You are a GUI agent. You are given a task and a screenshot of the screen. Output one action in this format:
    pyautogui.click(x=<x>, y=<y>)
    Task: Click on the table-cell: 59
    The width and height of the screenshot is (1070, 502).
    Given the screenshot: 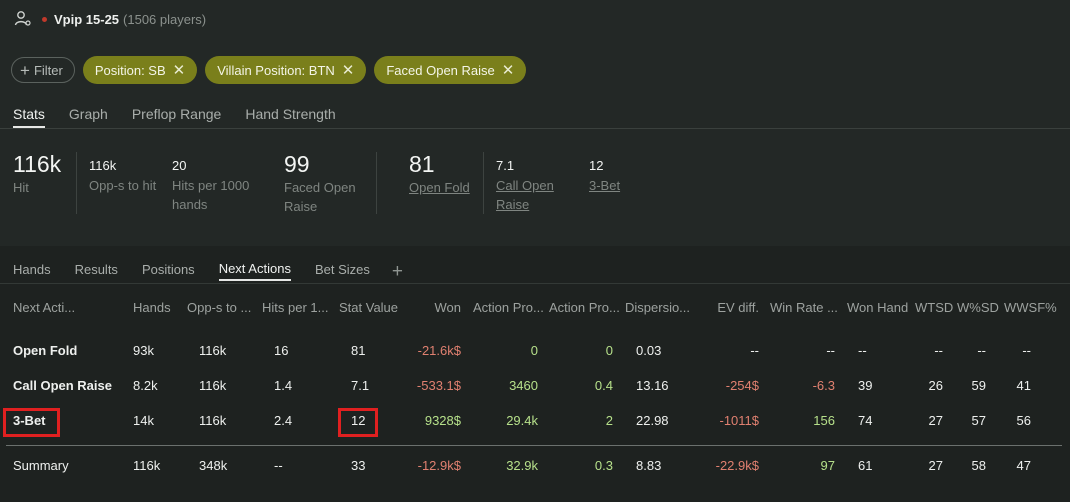 What is the action you would take?
    pyautogui.click(x=978, y=385)
    